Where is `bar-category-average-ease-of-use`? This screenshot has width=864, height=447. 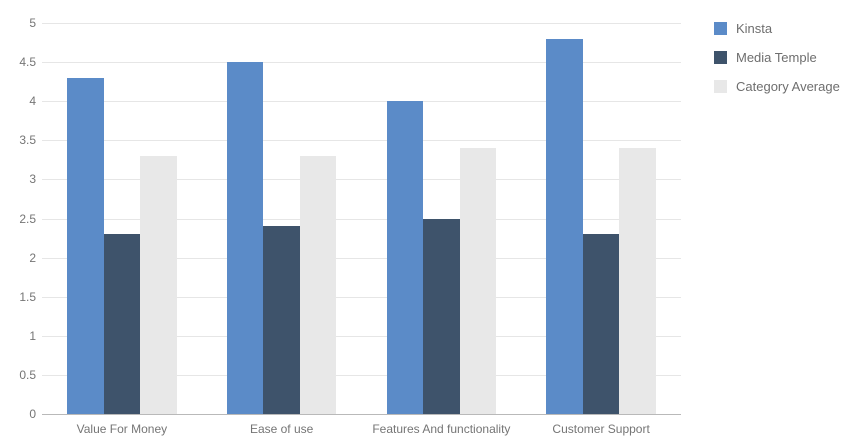 bar-category-average-ease-of-use is located at coordinates (318, 284).